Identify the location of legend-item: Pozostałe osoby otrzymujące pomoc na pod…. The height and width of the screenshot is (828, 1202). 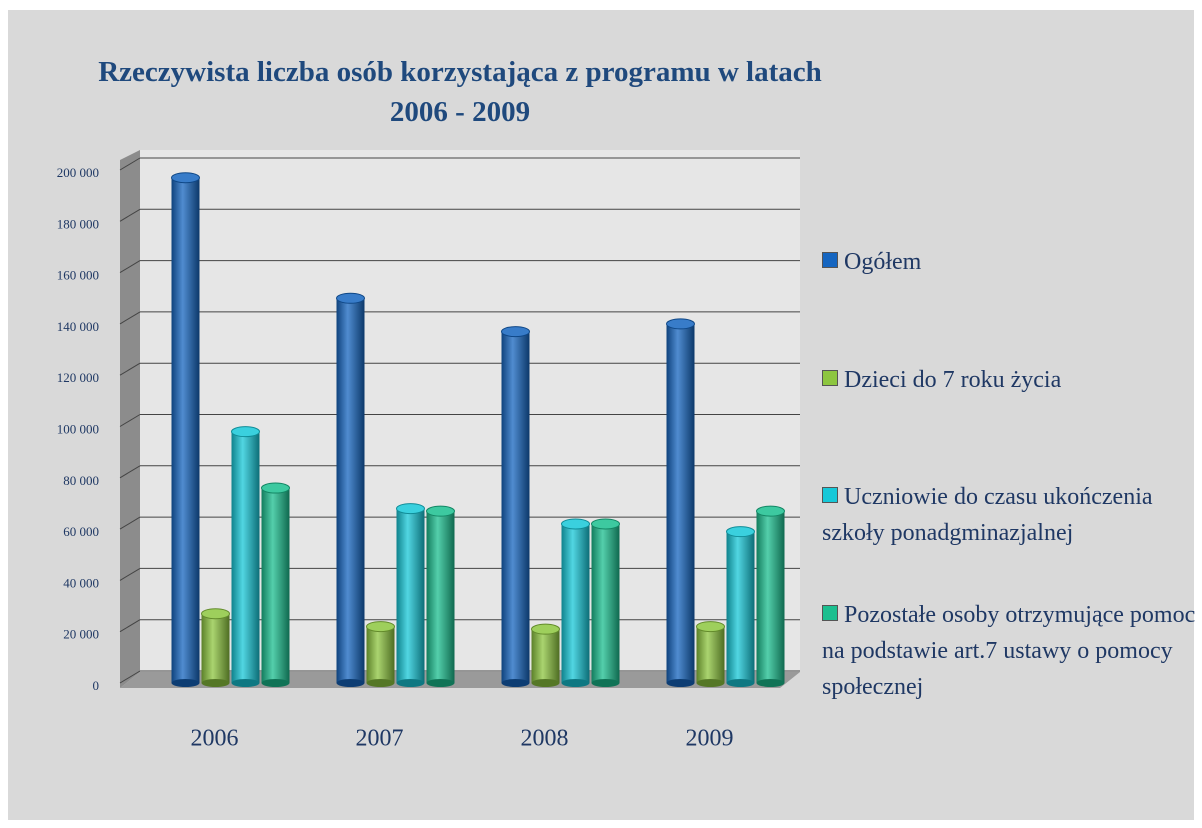
(1009, 651).